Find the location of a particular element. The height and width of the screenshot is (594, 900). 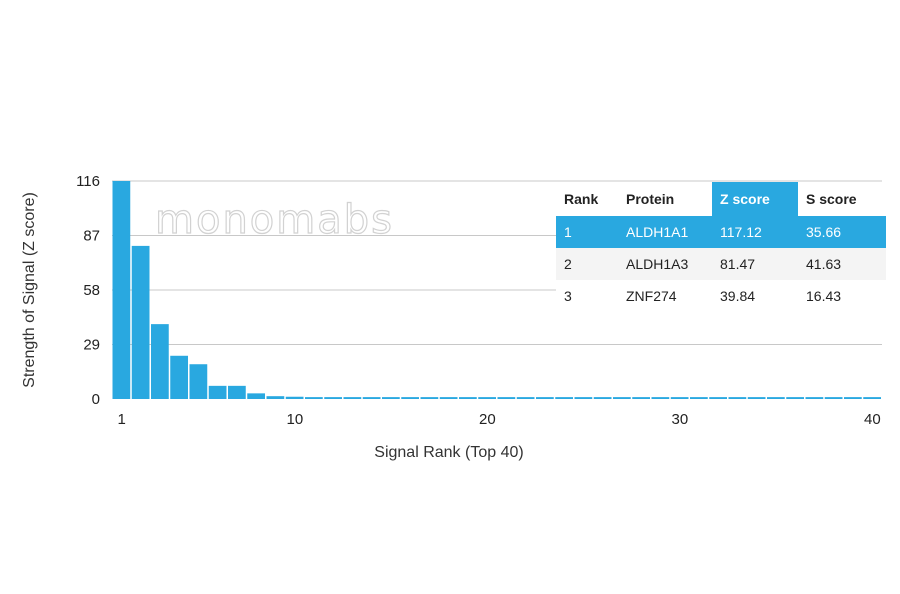

table-row: 3 ZNF274 39.84 16.43 is located at coordinates (721, 296).